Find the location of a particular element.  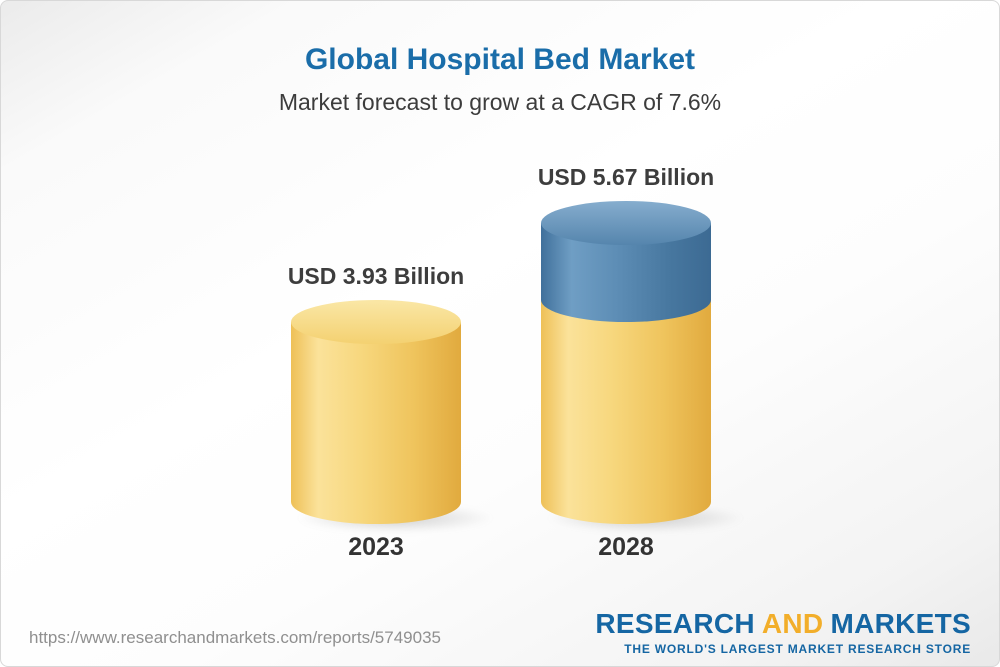

value-label-2023: USD 3.93 Billion is located at coordinates (376, 276).